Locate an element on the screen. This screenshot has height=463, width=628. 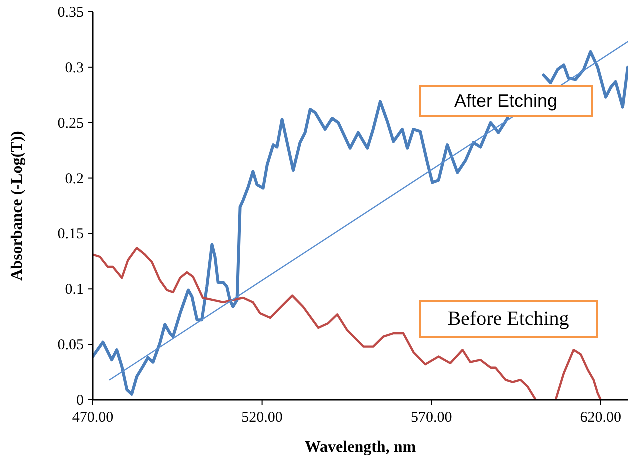
series-label: Before Etching is located at coordinates (509, 319).